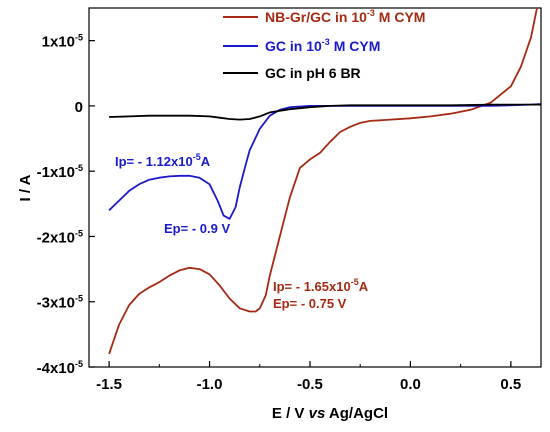 The height and width of the screenshot is (432, 550). What do you see at coordinates (60, 237) in the screenshot?
I see `y-tick-label: -2x10⁻⁵` at bounding box center [60, 237].